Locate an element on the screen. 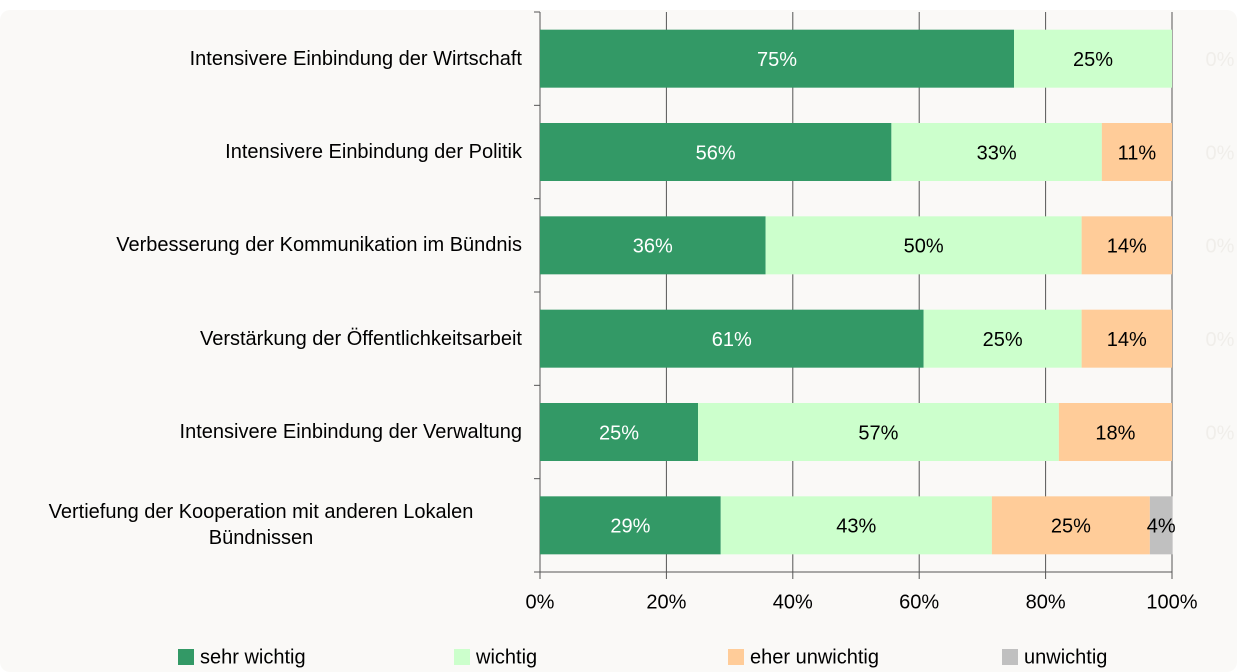  legend-label: unwichtig is located at coordinates (1065, 657).